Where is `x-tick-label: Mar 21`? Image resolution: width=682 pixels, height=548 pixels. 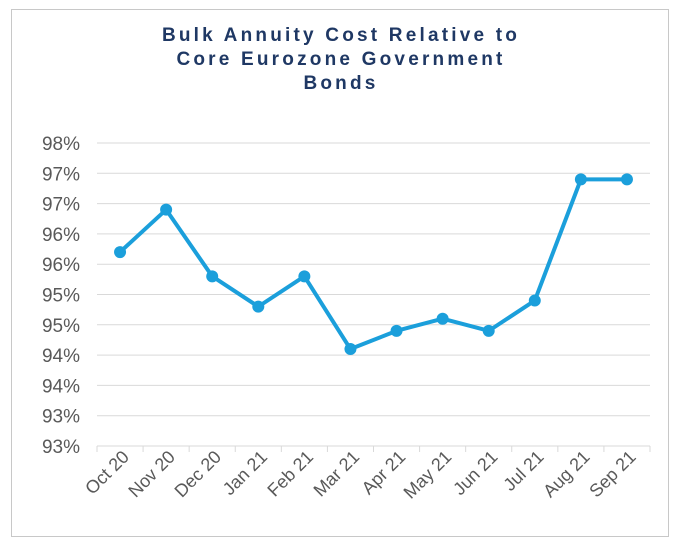 x-tick-label: Mar 21 is located at coordinates (337, 474).